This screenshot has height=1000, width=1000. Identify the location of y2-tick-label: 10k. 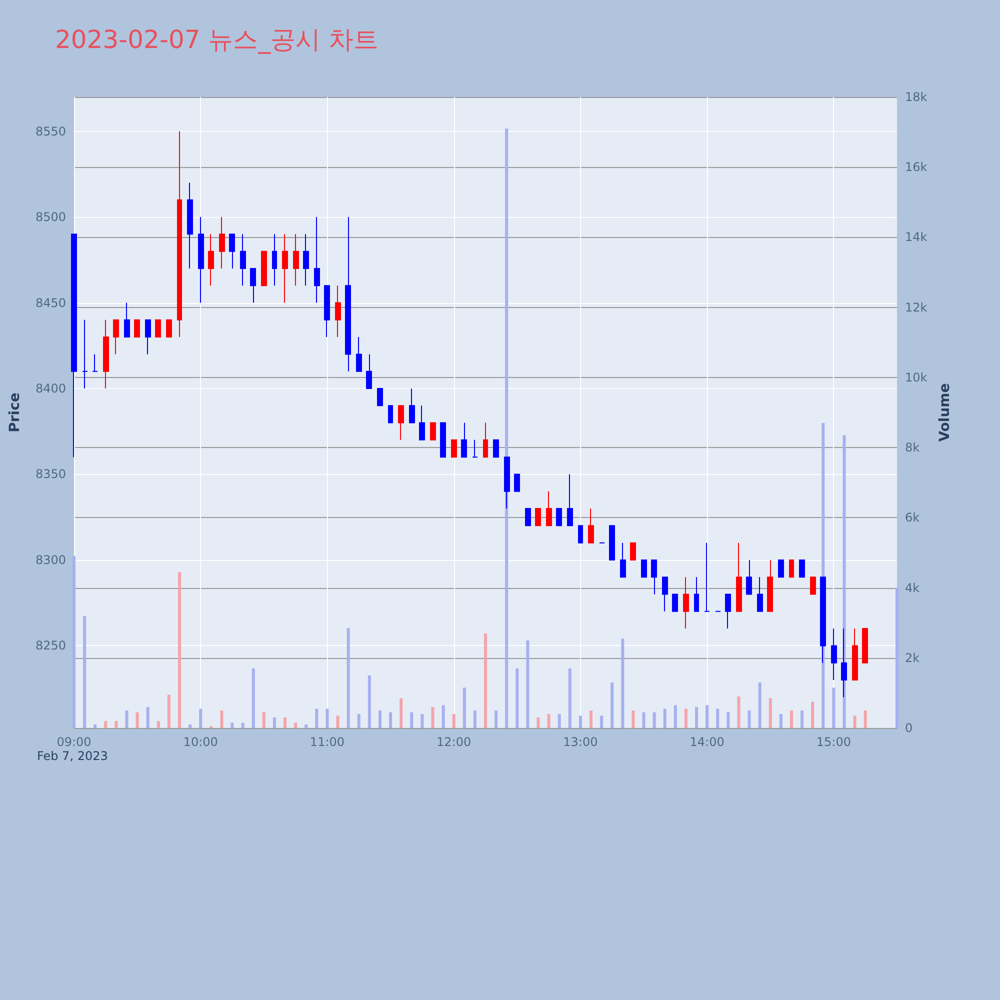
(916, 377).